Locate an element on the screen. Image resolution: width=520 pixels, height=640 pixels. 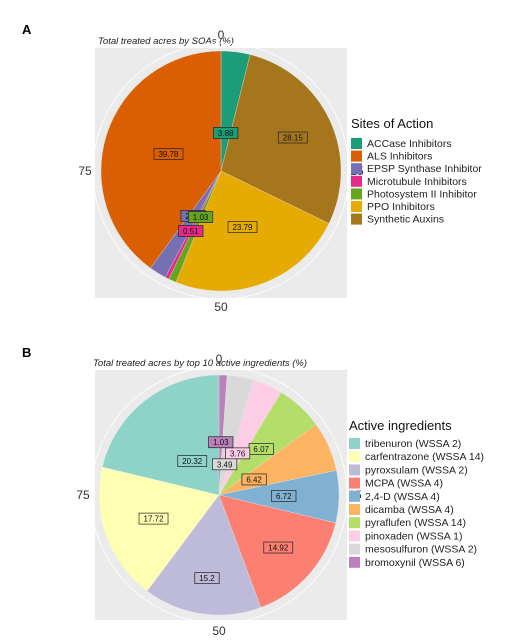
data-label-value: 17.72 is located at coordinates (154, 519).